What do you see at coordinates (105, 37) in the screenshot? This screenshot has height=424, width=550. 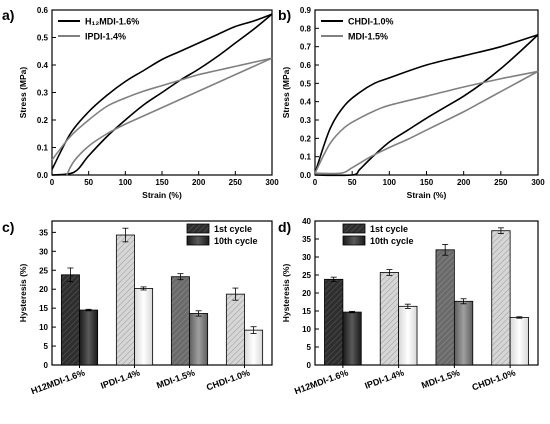 I see `legend-label: IPDI-1.4%` at bounding box center [105, 37].